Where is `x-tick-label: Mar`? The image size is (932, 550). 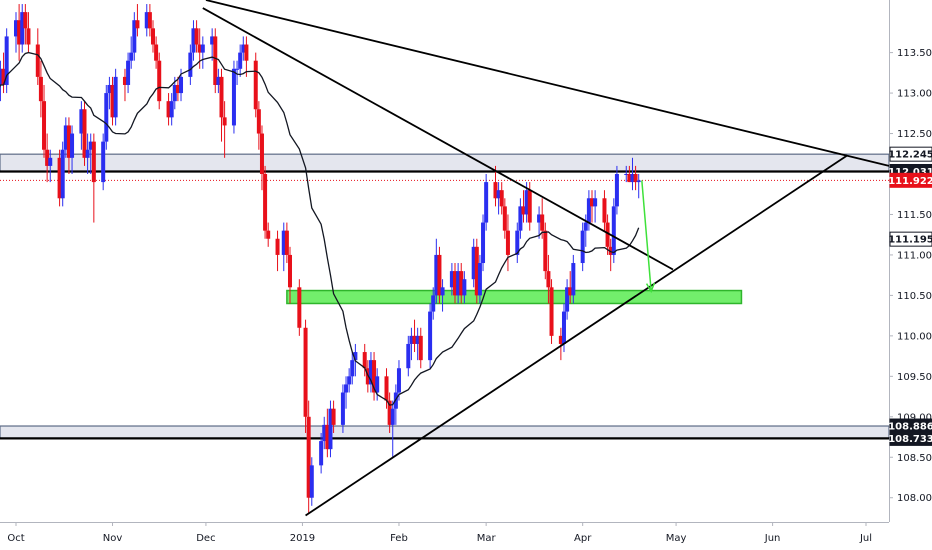 x-tick-label: Mar is located at coordinates (487, 538).